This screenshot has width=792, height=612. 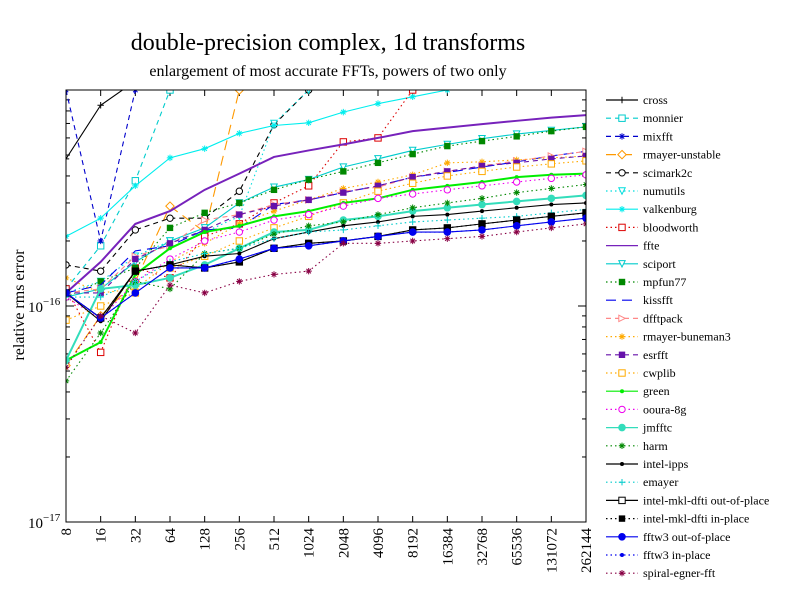 I want to click on legend-item: valkenburg, so click(x=651, y=209).